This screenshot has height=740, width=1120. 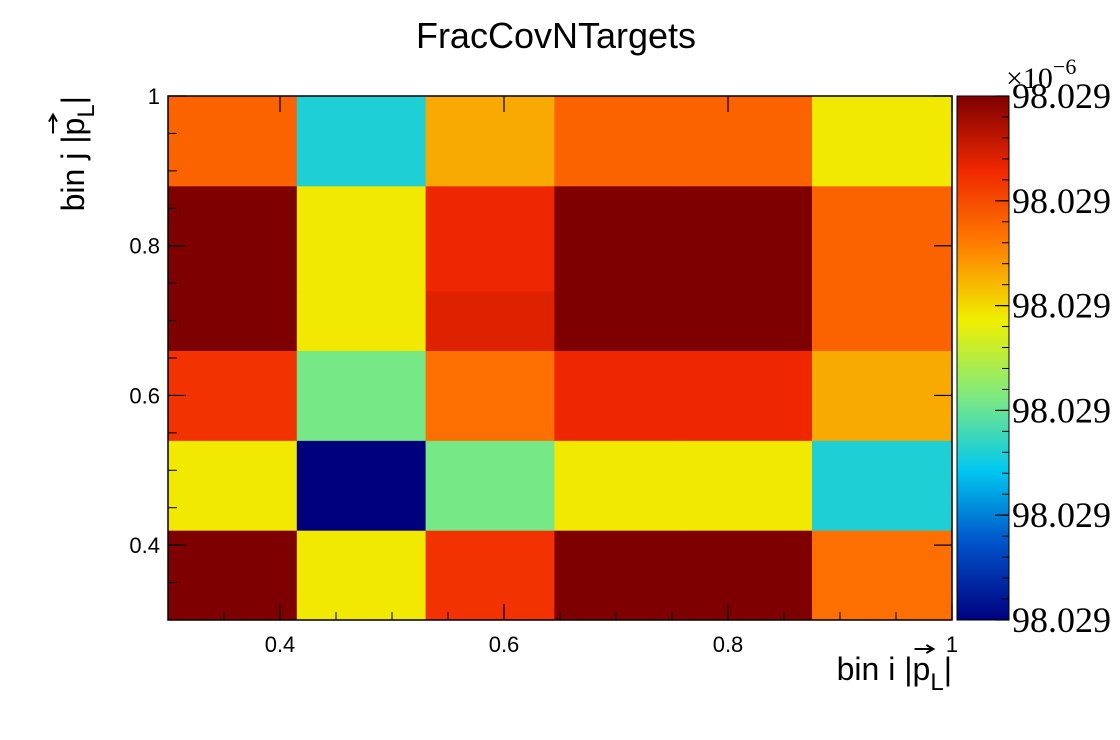 I want to click on axis-label-text: bin j |pL|, so click(x=77, y=153).